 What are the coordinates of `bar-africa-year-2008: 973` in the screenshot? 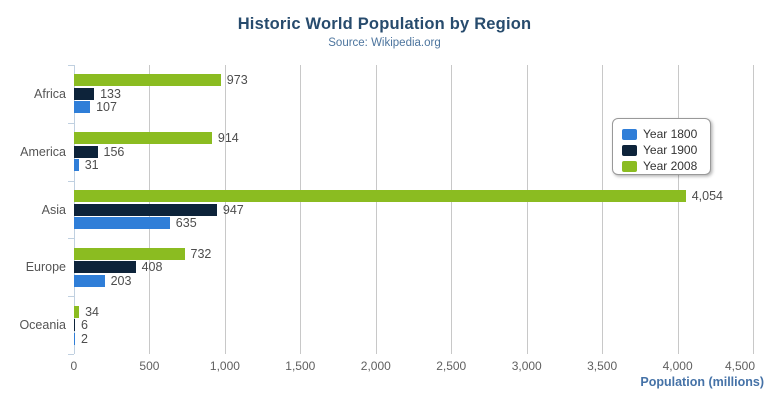 It's located at (161, 80).